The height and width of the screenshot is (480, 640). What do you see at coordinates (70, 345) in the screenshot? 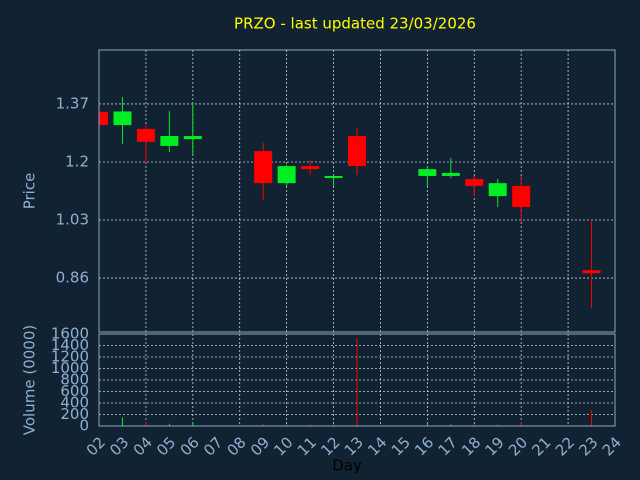
I see `y-tick-label: 1400` at bounding box center [70, 345].